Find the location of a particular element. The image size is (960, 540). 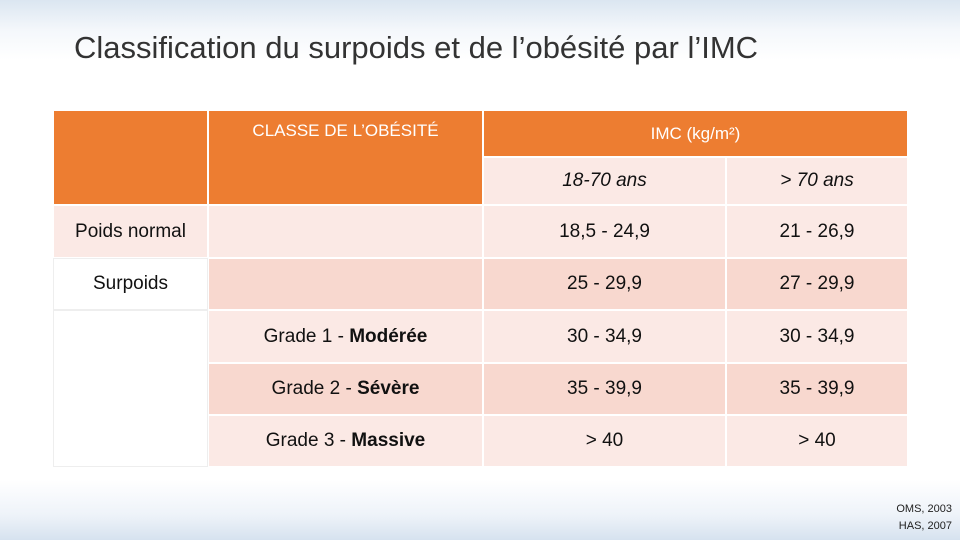

header-class: CLASSE DE L’OBÉSITÉ is located at coordinates (345, 157).